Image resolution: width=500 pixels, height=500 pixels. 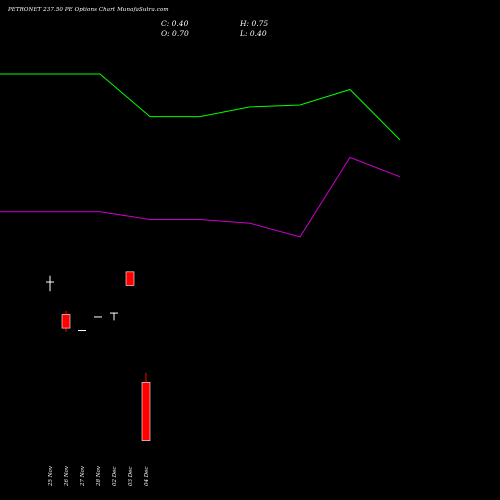 I want to click on x-tick-label: 26 Nov, so click(x=67, y=476).